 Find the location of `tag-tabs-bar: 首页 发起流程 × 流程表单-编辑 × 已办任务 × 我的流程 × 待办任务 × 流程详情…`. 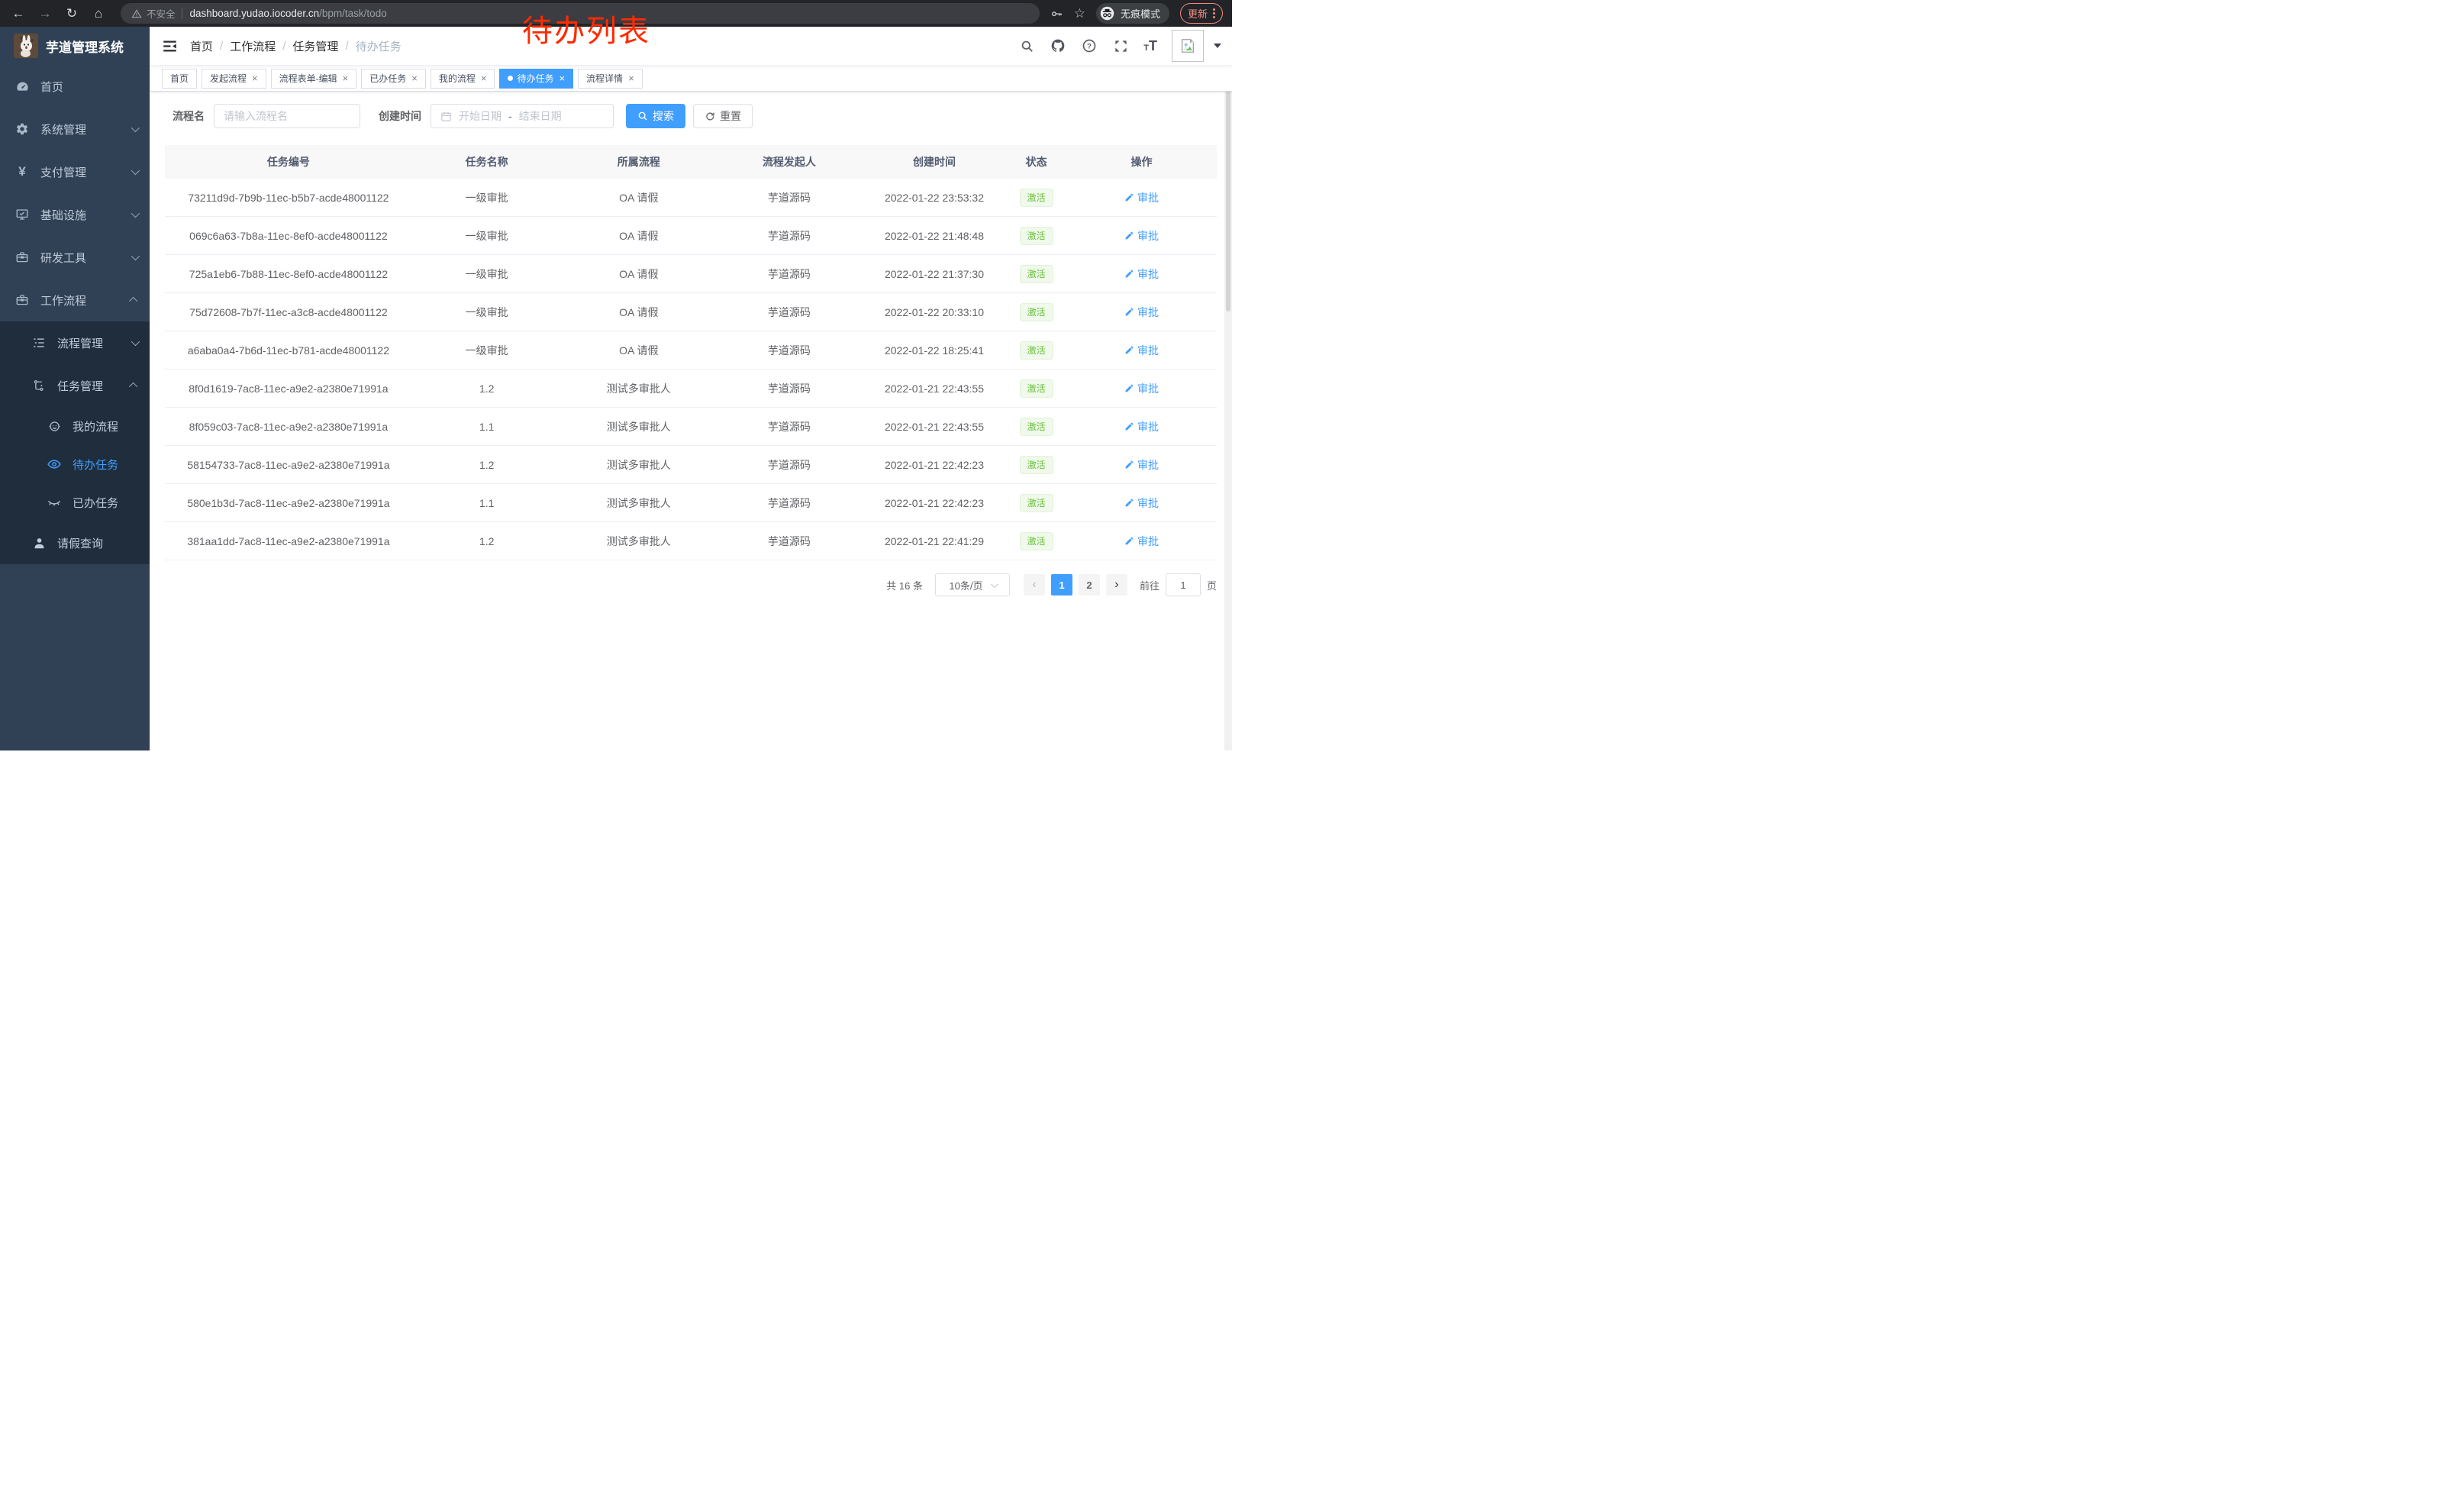

tag-tabs-bar: 首页 发起流程 × 流程表单-编辑 × 已办任务 × 我的流程 × 待办任务 × 流程详情… is located at coordinates (691, 79).